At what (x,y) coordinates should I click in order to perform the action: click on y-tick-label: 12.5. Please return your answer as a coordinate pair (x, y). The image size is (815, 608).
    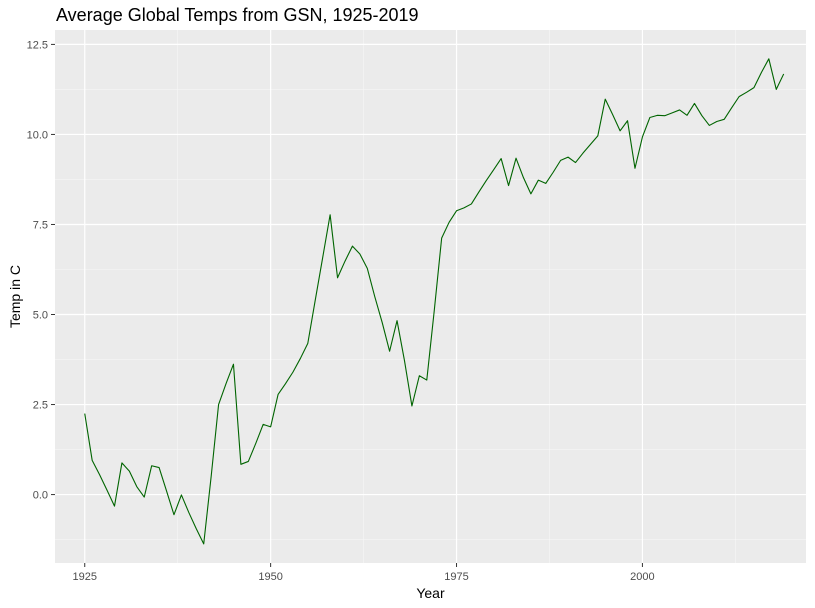
    Looking at the image, I should click on (37, 45).